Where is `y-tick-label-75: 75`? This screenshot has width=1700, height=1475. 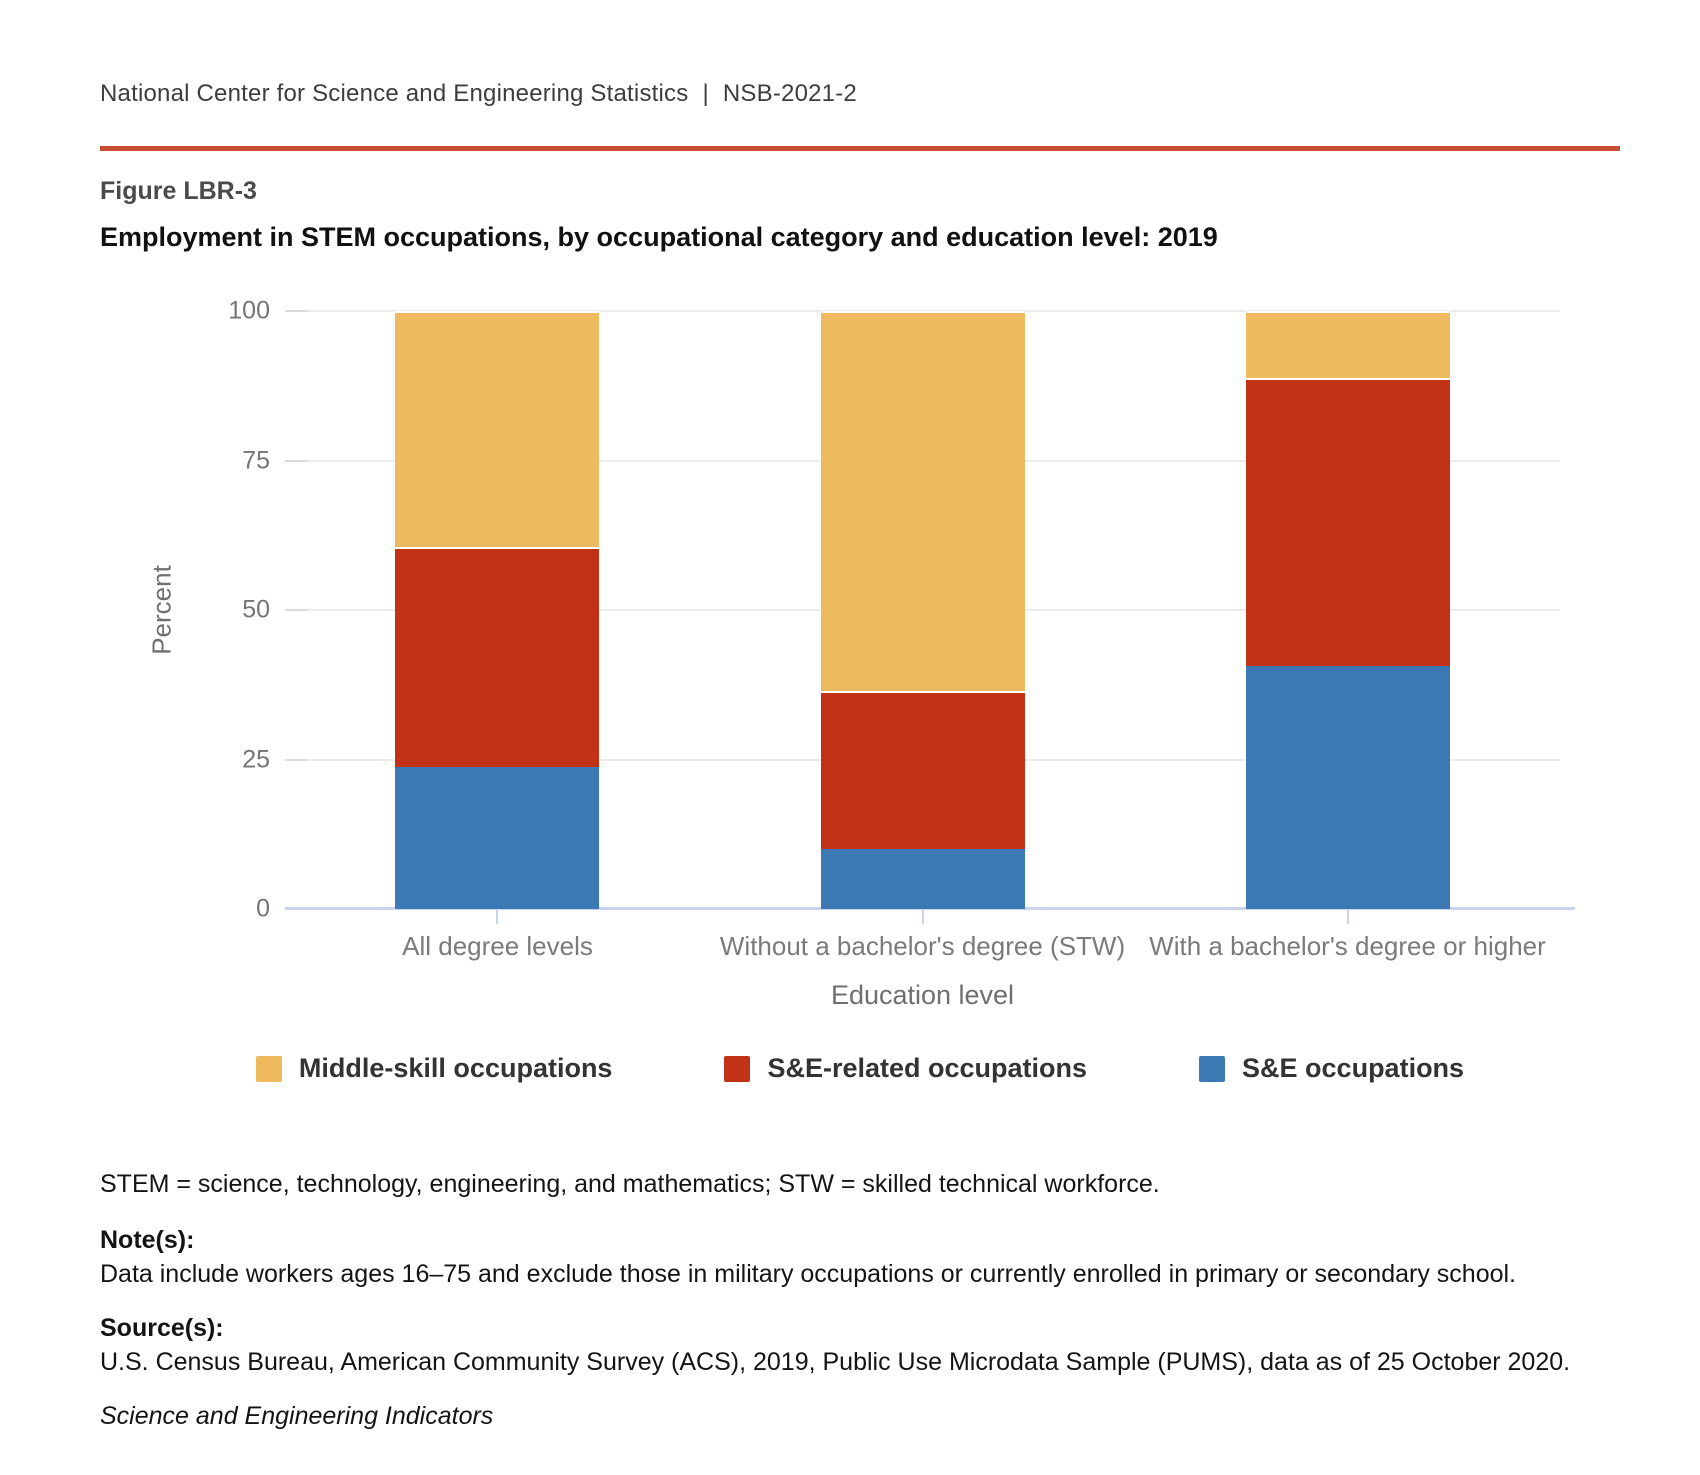
y-tick-label-75: 75 is located at coordinates (256, 460).